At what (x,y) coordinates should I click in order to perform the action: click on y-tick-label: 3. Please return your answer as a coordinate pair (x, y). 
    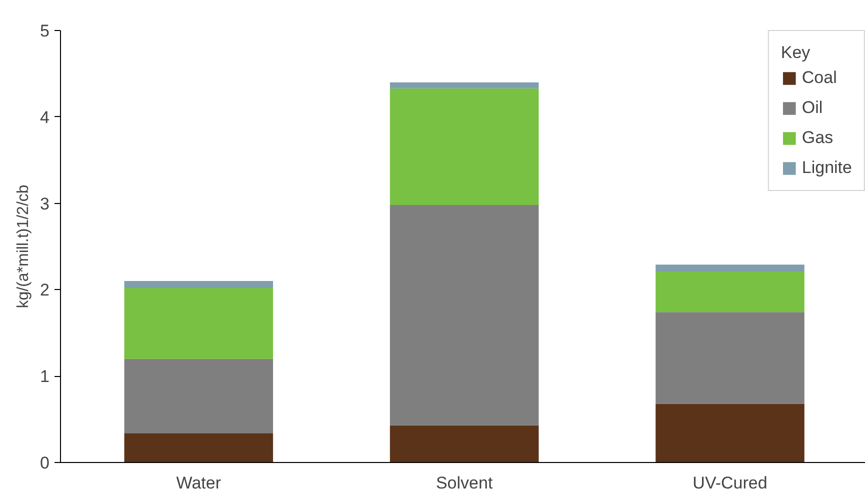
    Looking at the image, I should click on (45, 204).